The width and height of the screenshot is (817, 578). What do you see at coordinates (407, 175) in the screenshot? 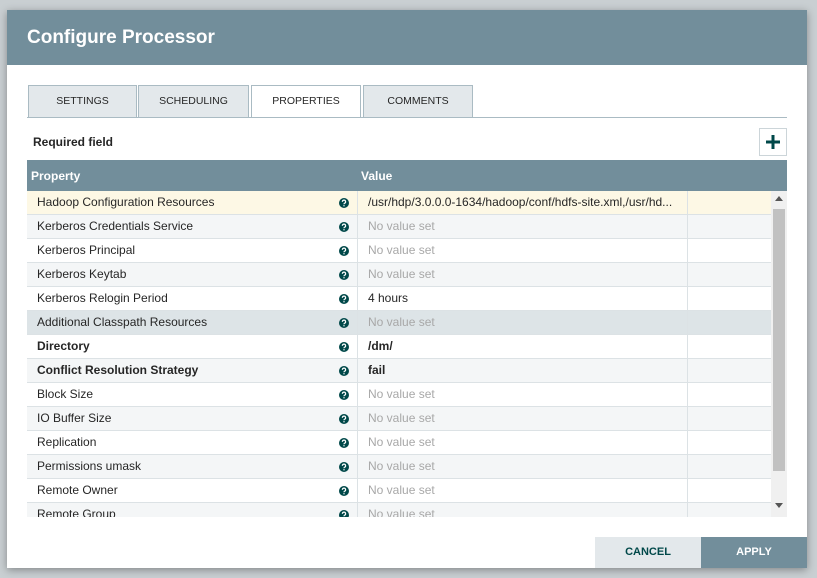
I see `table-header: Property Value` at bounding box center [407, 175].